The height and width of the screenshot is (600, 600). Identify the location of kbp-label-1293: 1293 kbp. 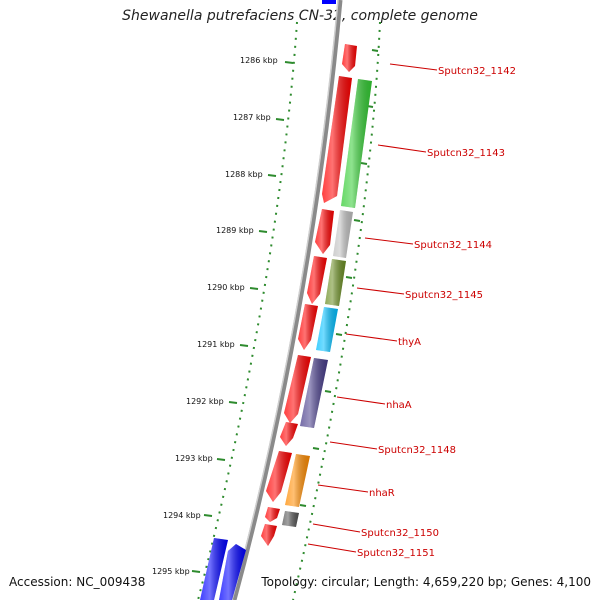
(194, 458).